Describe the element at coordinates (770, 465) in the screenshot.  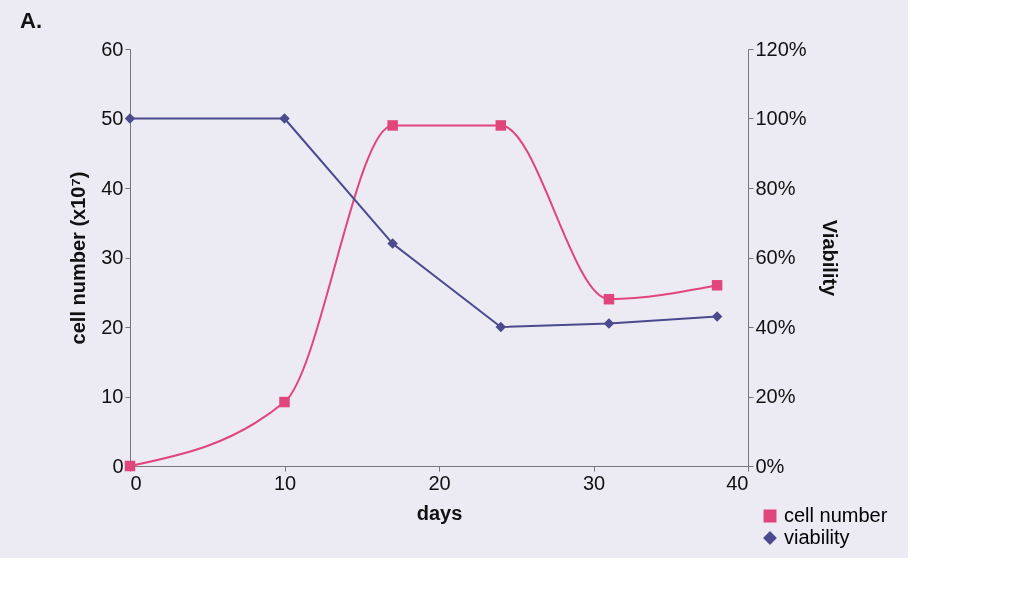
I see `y2-tick-label: 0%` at that location.